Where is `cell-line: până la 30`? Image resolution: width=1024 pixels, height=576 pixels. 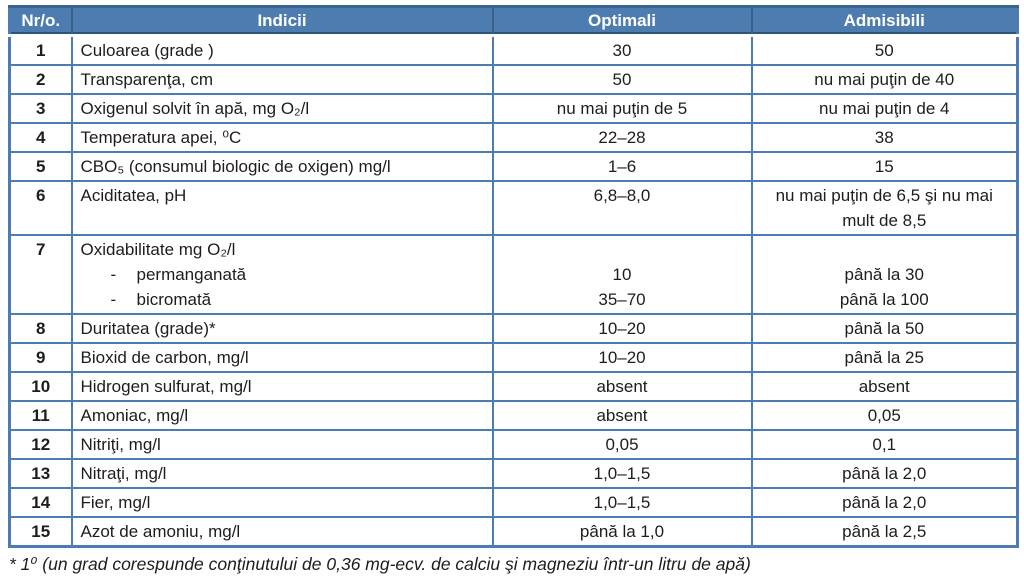
cell-line: până la 30 is located at coordinates (884, 274).